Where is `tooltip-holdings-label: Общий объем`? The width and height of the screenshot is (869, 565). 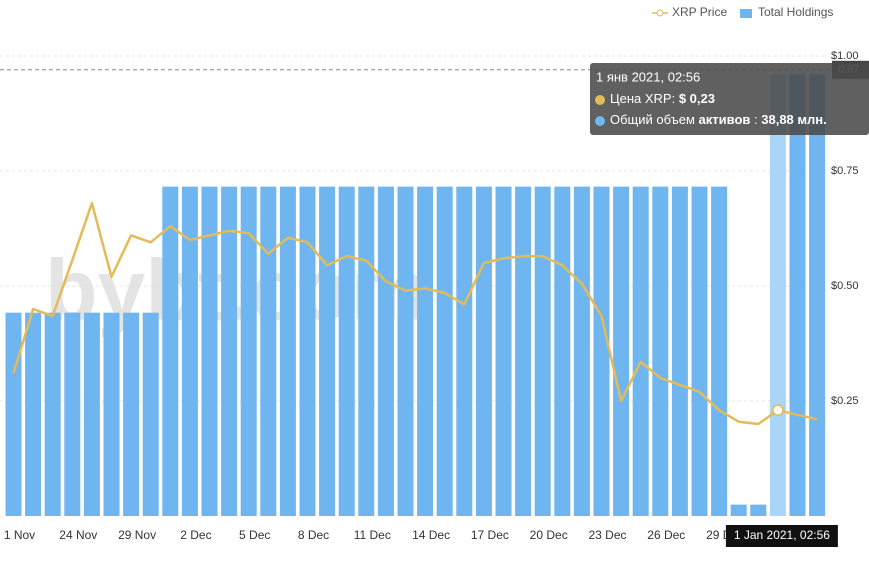
tooltip-holdings-label: Общий объем is located at coordinates (654, 119).